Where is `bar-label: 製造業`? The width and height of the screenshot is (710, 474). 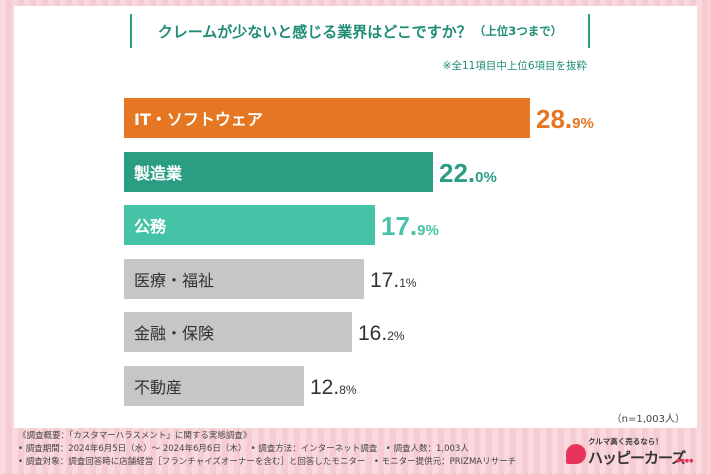
bar-label: 製造業 is located at coordinates (158, 173).